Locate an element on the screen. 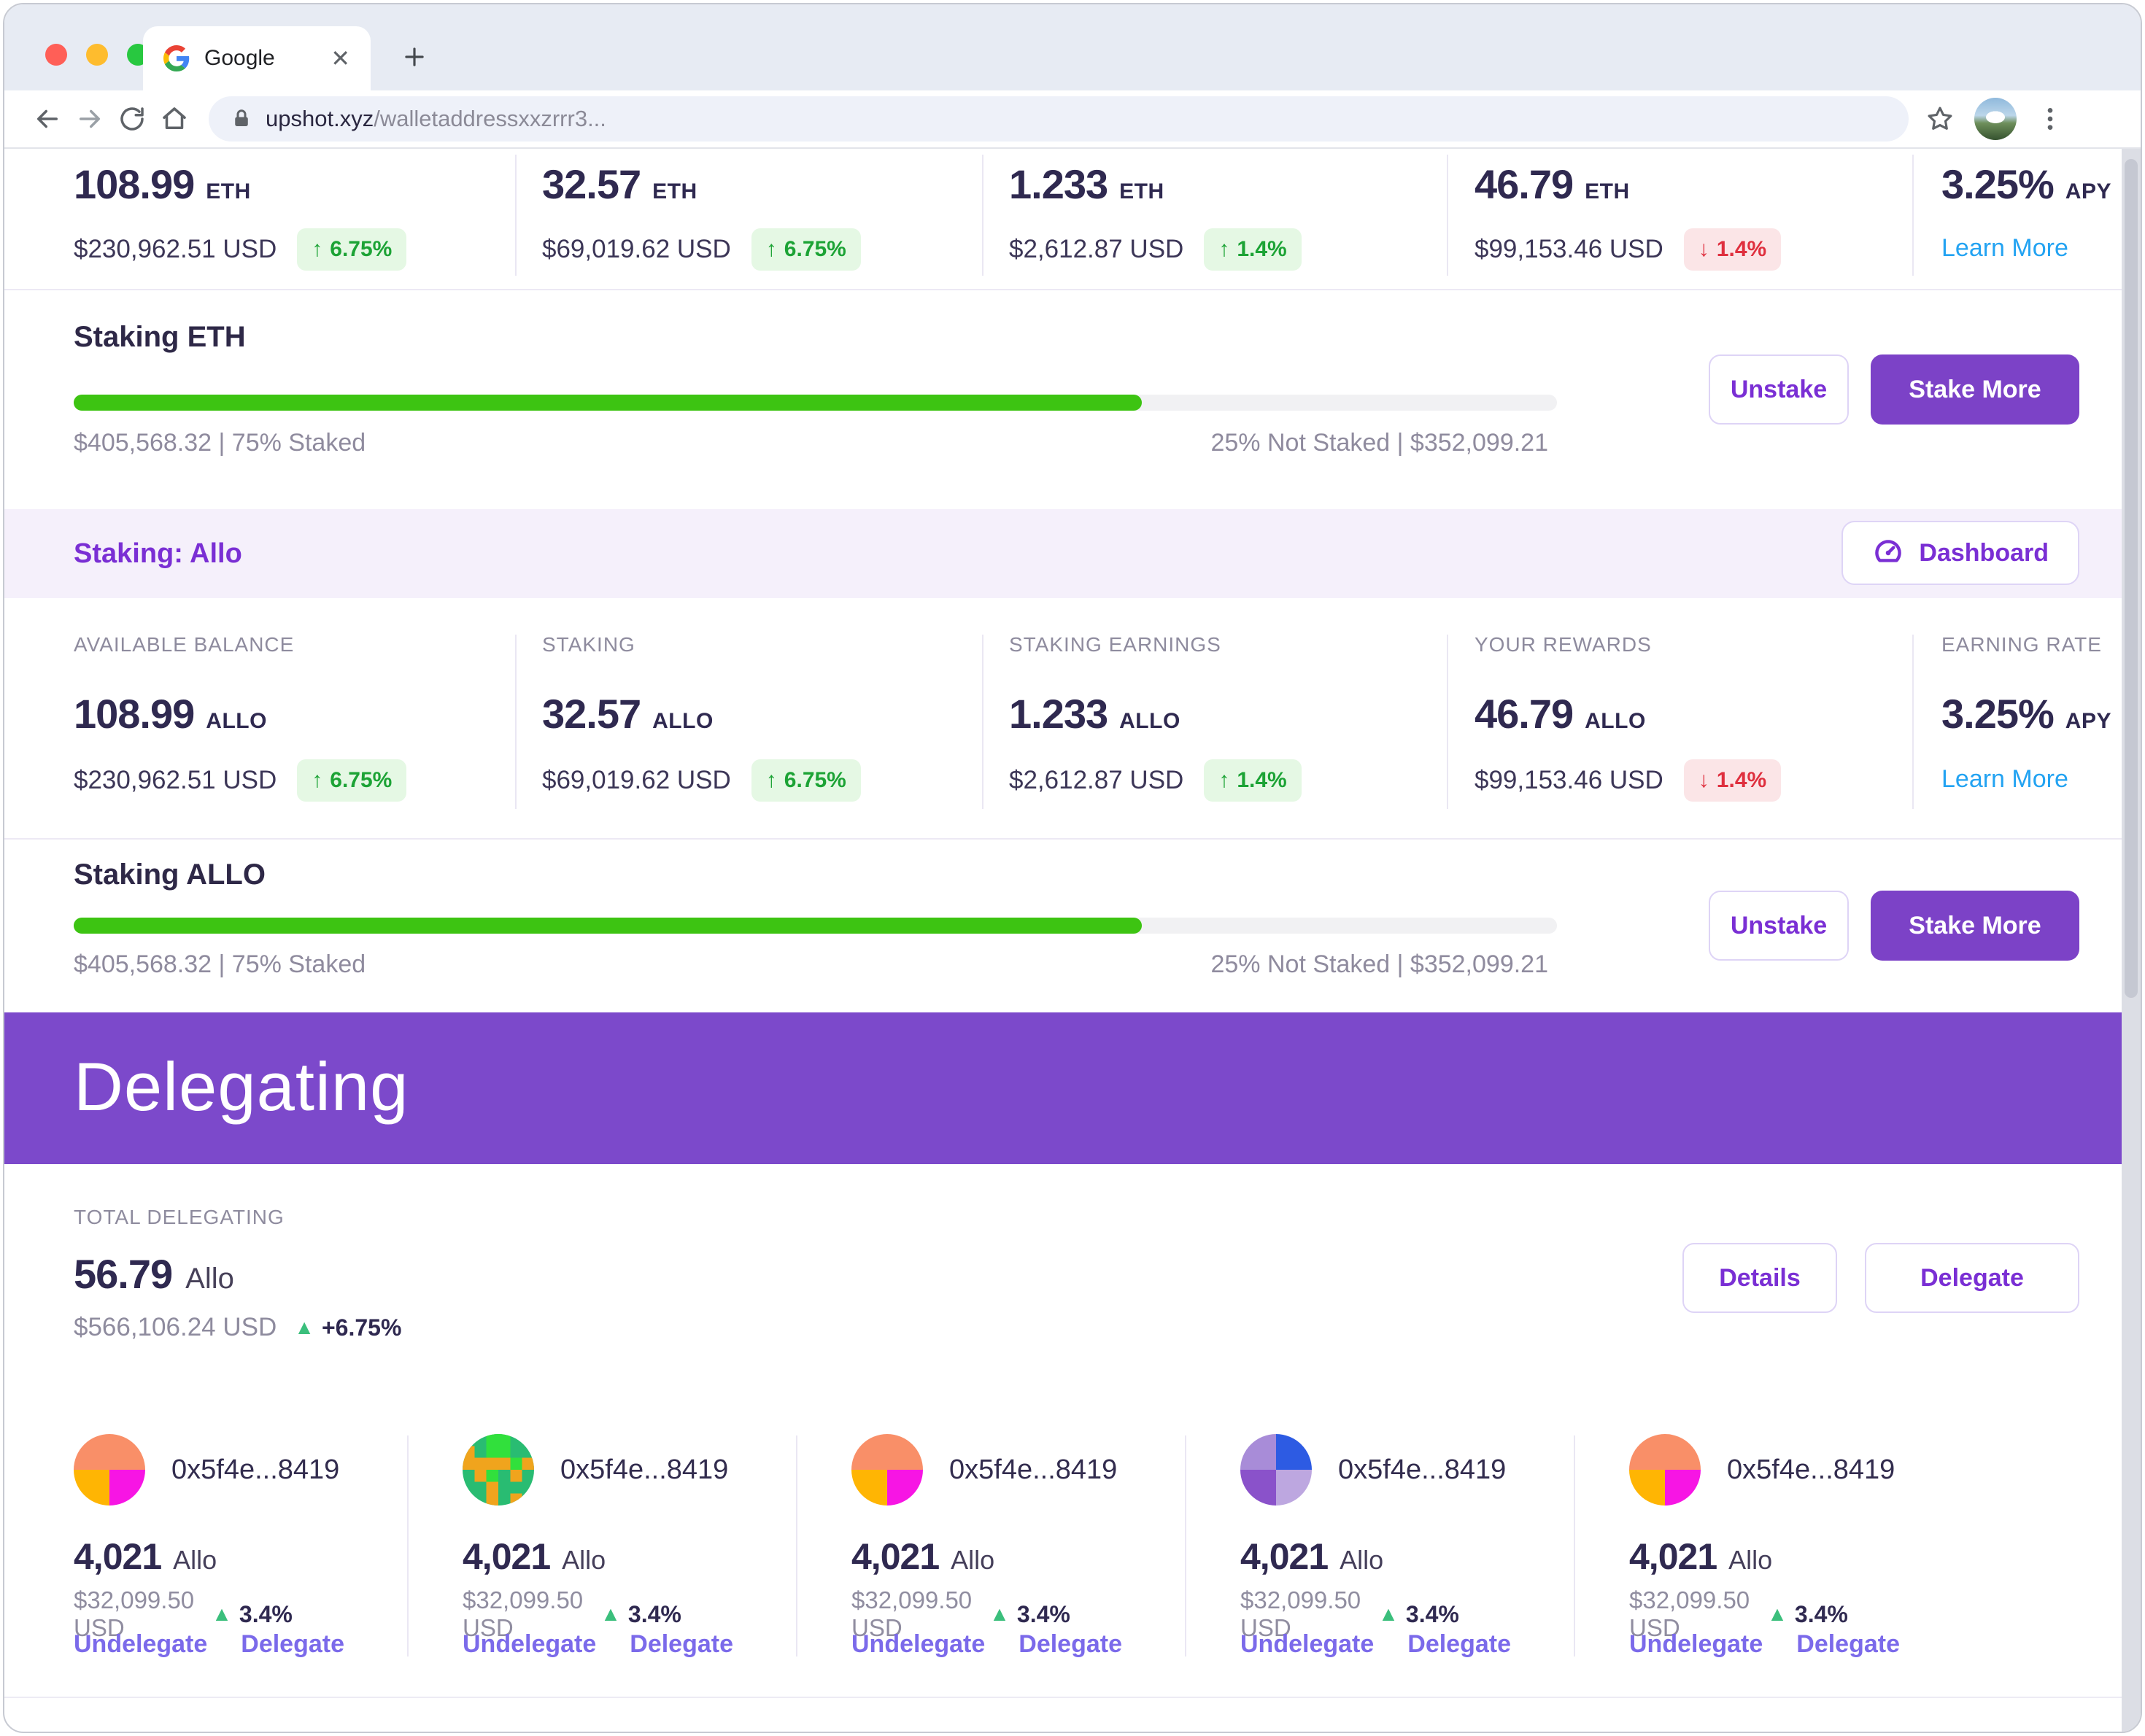 The width and height of the screenshot is (2145, 1736). section-title: Staking ALLO is located at coordinates (170, 875).